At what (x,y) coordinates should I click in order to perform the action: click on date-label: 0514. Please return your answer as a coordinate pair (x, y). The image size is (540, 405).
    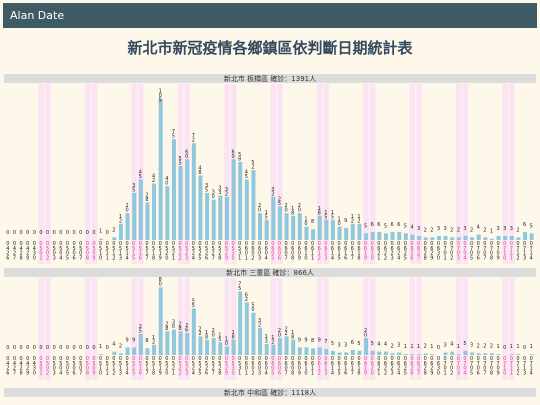
    Looking at the image, I should click on (127, 250).